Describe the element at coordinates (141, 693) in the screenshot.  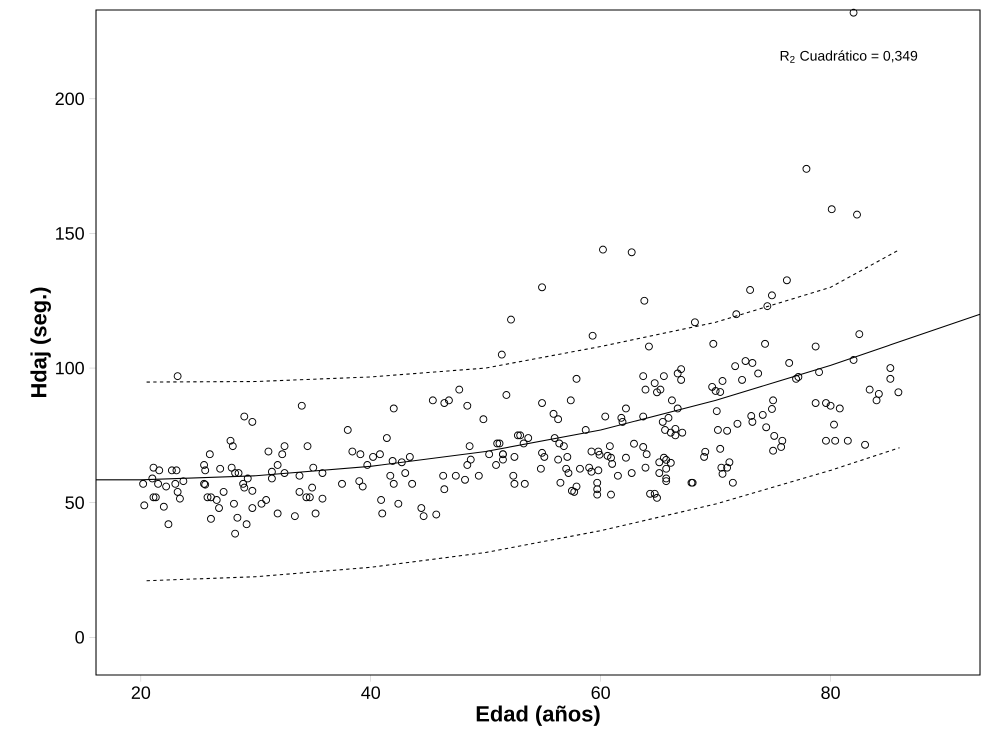
I see `x-tick-label: 20` at that location.